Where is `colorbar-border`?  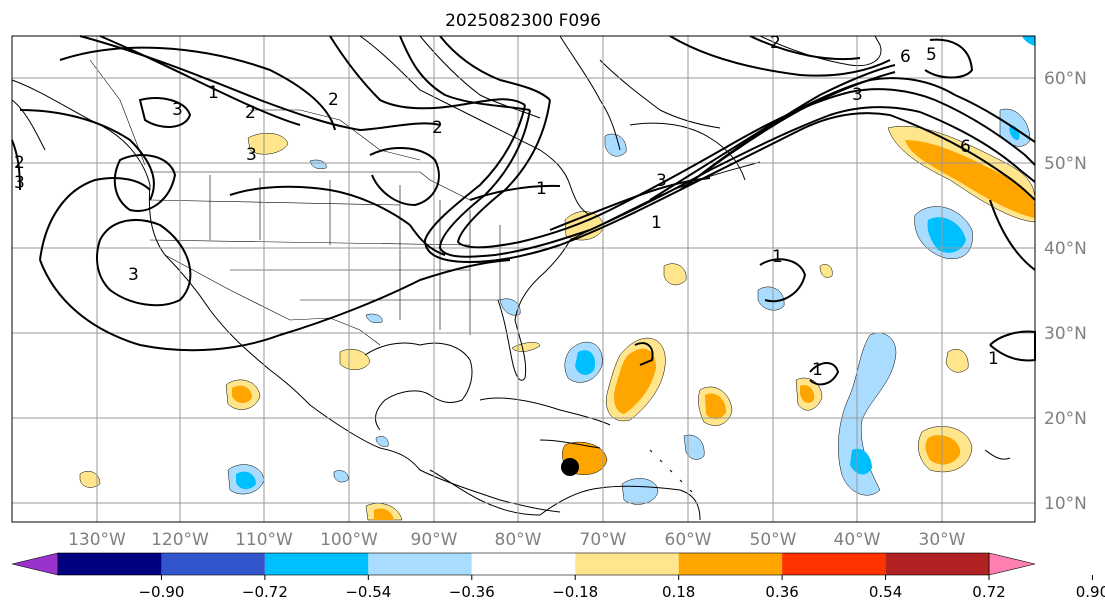
colorbar-border is located at coordinates (523, 564).